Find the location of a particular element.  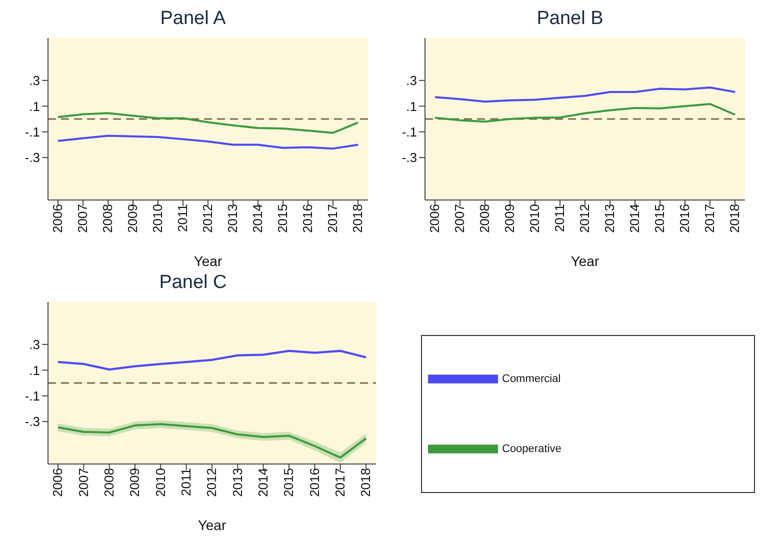

chart-title: Panel A is located at coordinates (193, 19).